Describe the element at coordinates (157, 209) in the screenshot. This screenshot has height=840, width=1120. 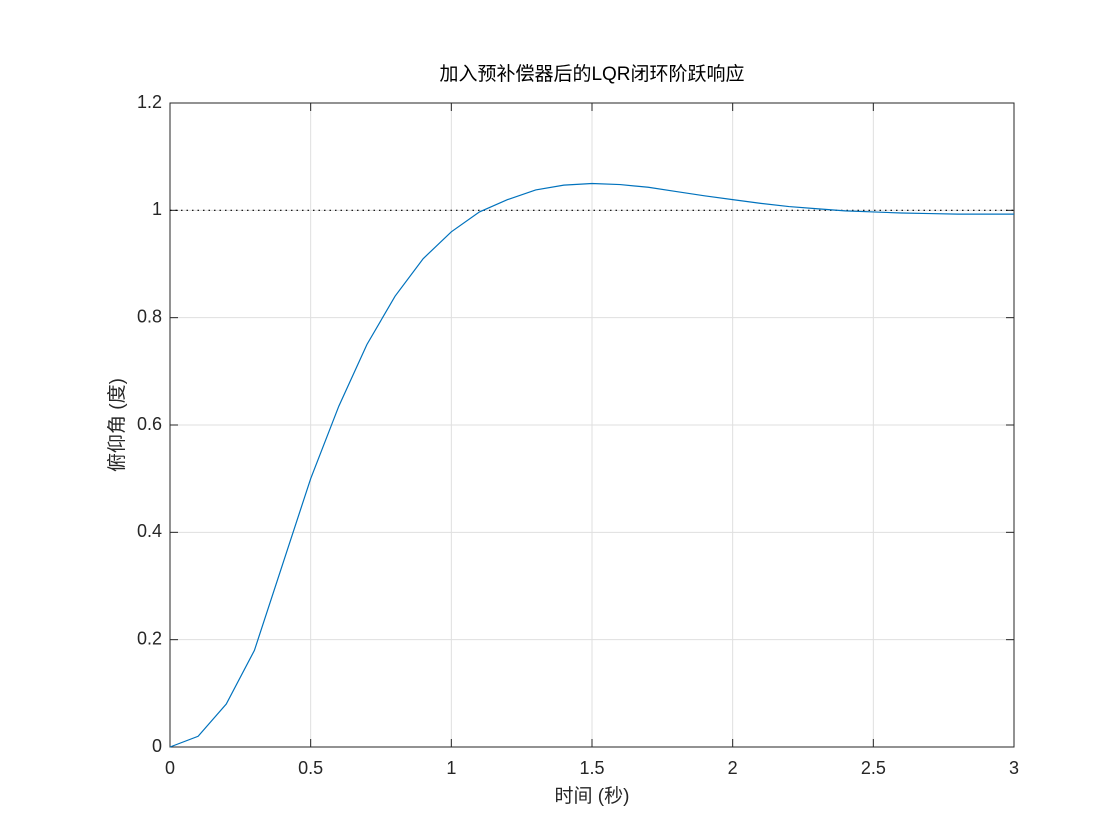
I see `y-tick-label: 1` at that location.